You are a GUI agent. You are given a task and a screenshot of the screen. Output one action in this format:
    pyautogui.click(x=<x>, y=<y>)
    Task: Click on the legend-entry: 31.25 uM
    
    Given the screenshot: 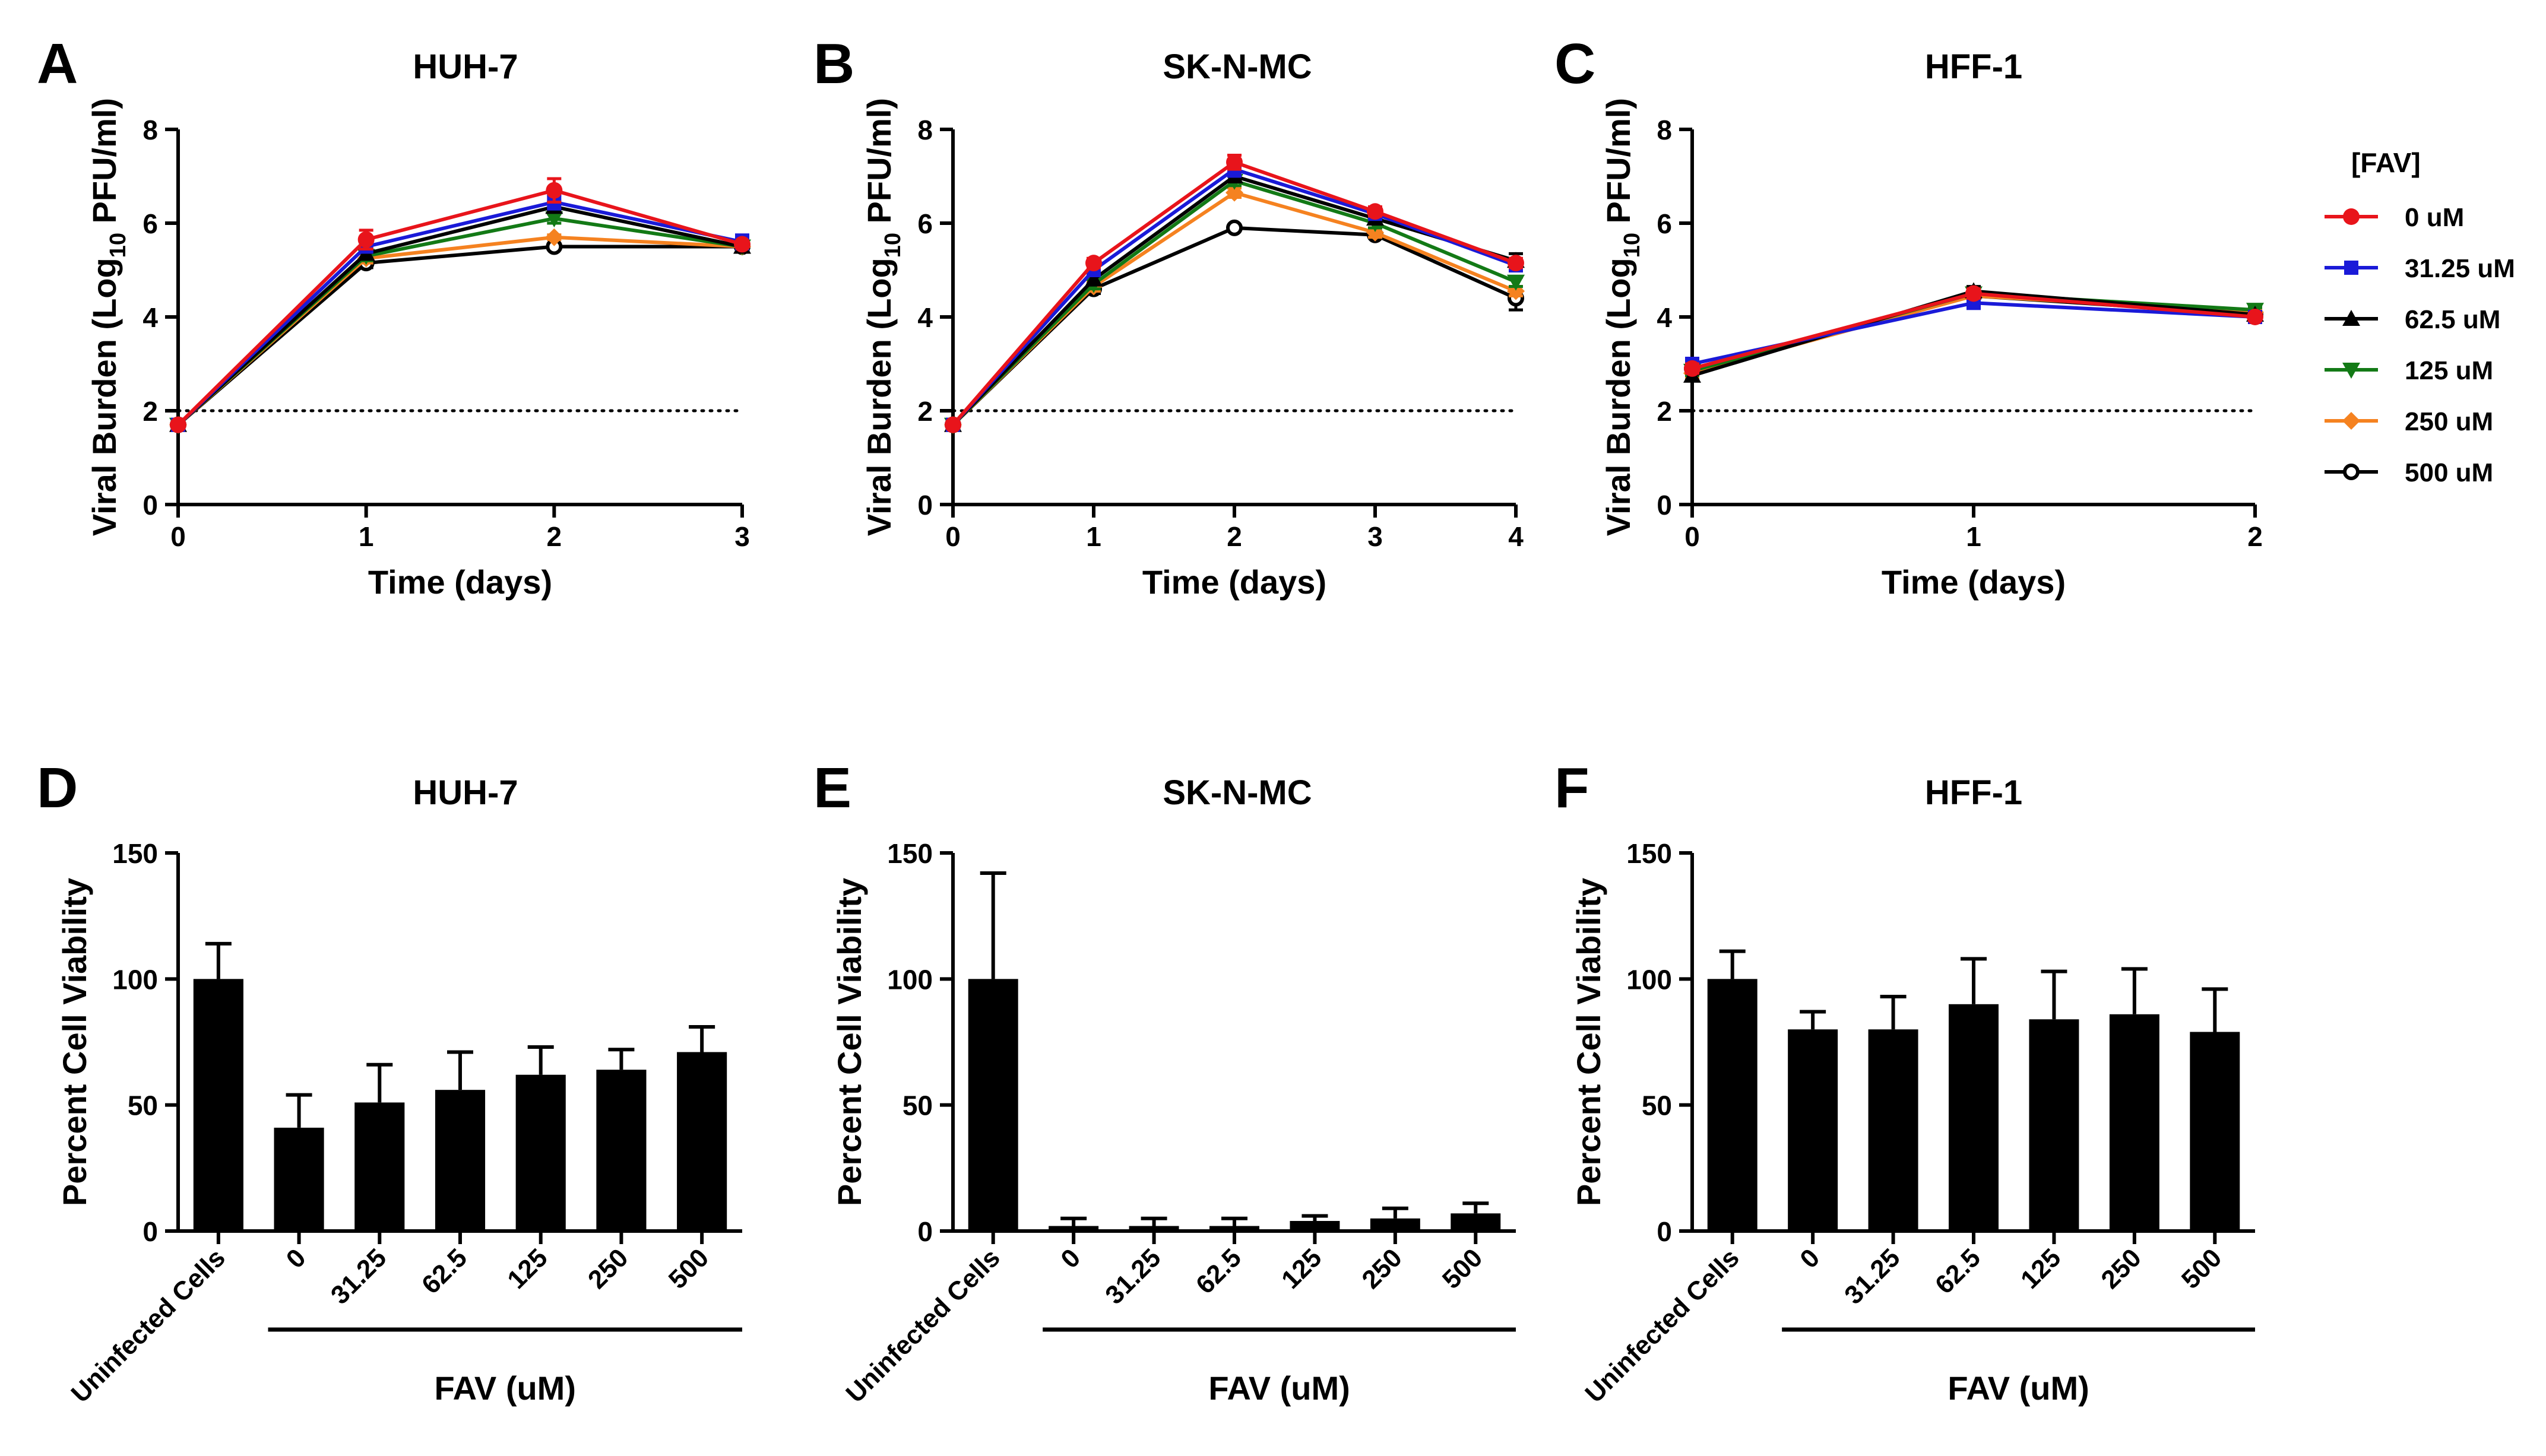 What is the action you would take?
    pyautogui.click(x=2420, y=268)
    